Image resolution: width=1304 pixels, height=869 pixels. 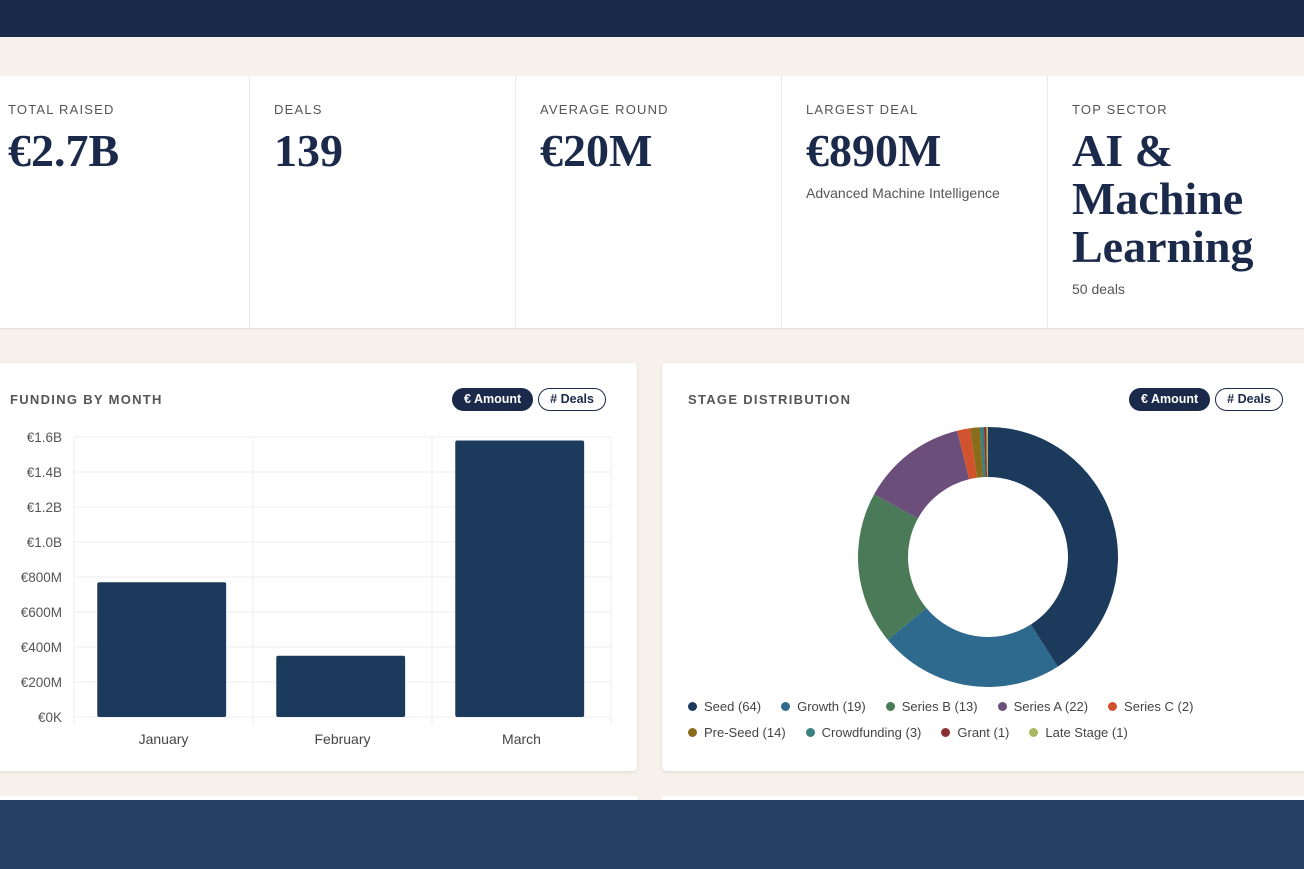 I want to click on y-tick-label: €1.6B, so click(x=44, y=437).